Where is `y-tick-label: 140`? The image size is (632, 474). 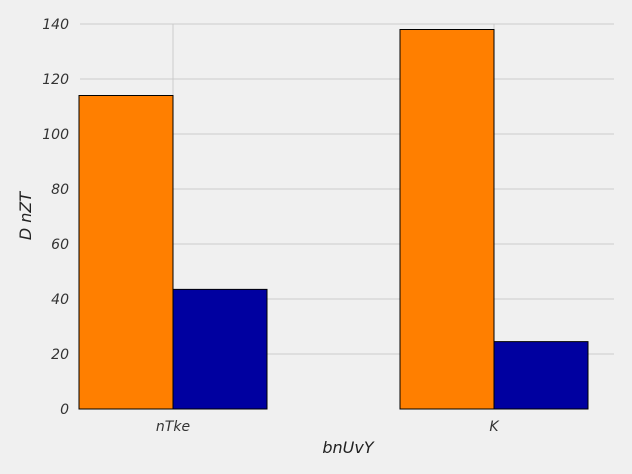
y-tick-label: 140 is located at coordinates (55, 25).